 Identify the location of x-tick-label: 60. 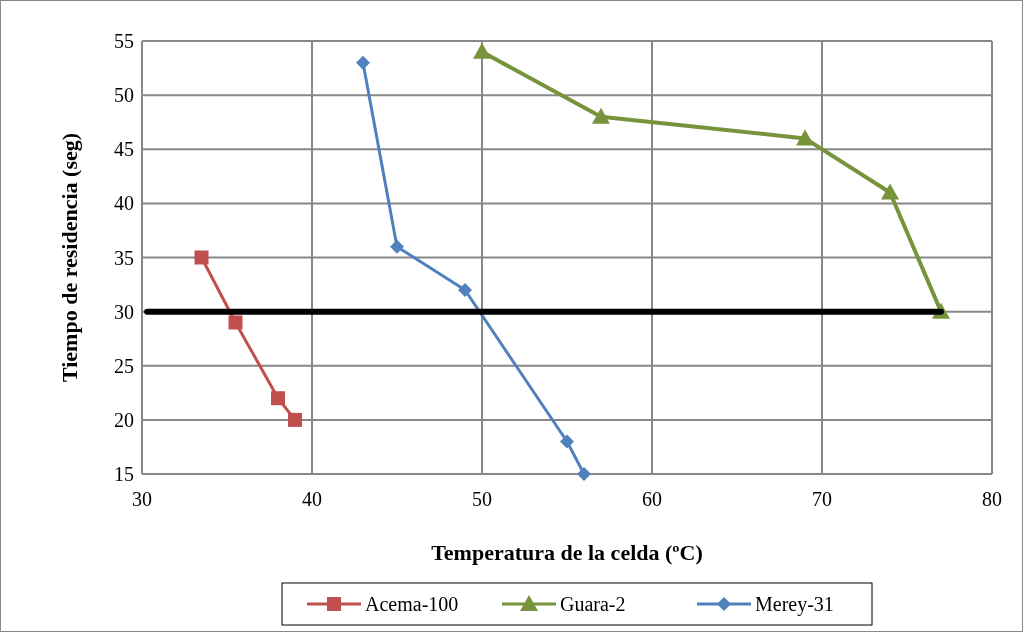
(652, 499).